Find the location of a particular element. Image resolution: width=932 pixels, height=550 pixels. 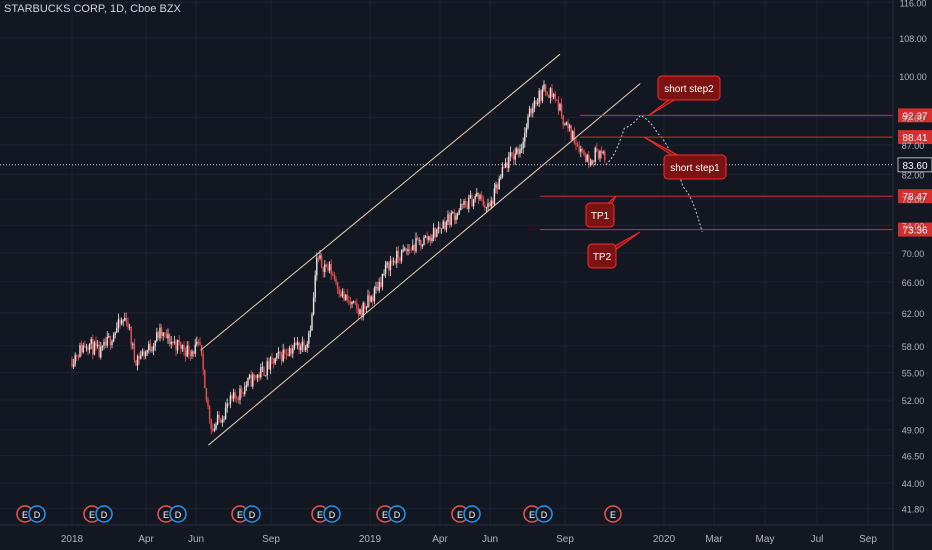

dividend-label: D is located at coordinates (472, 515).